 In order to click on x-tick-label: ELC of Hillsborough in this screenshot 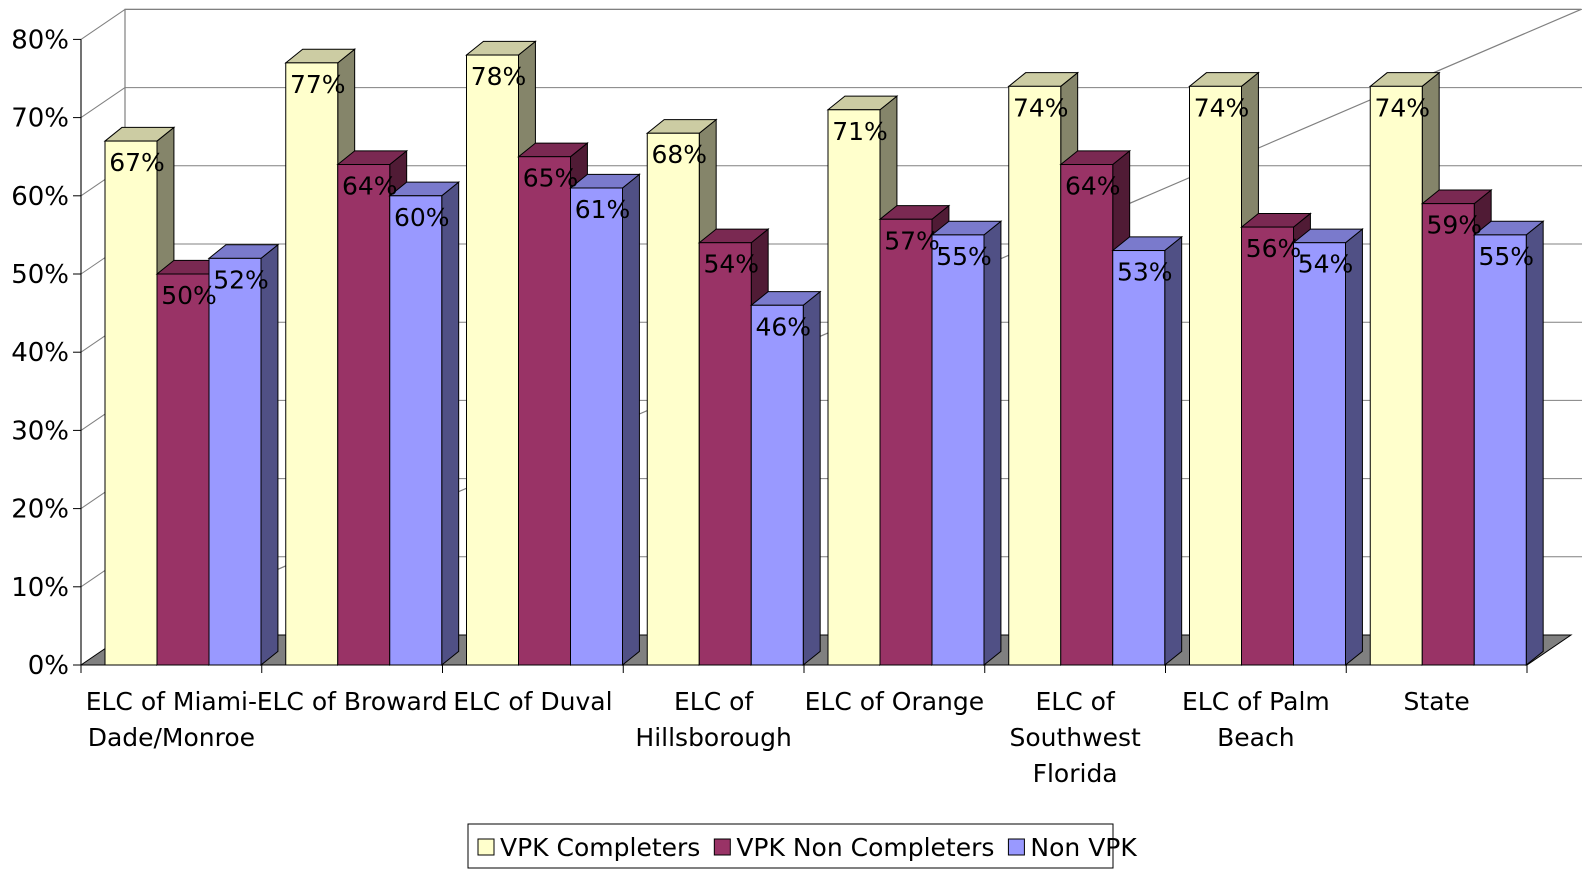, I will do `click(713, 719)`.